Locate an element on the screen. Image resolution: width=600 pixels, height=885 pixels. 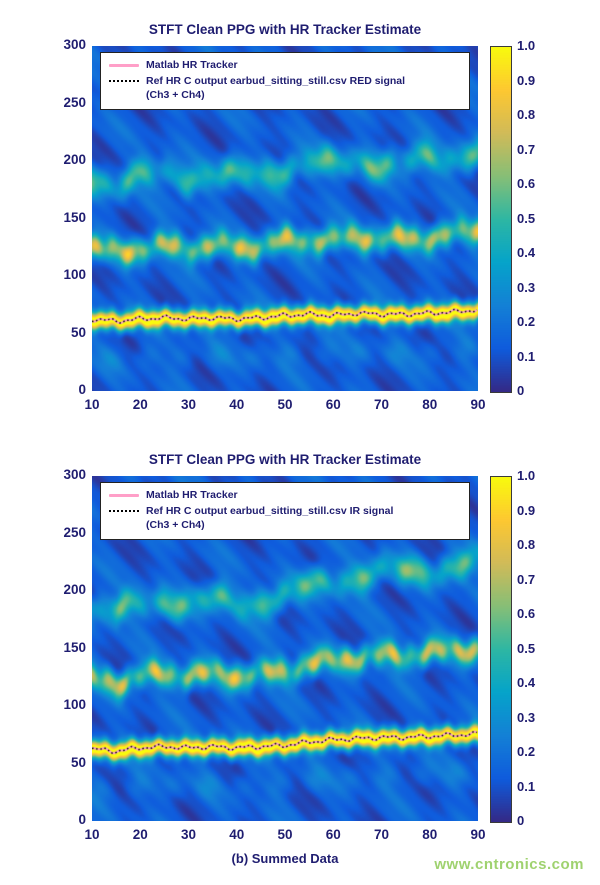
watermark: www.cntronics.com is located at coordinates (509, 864).